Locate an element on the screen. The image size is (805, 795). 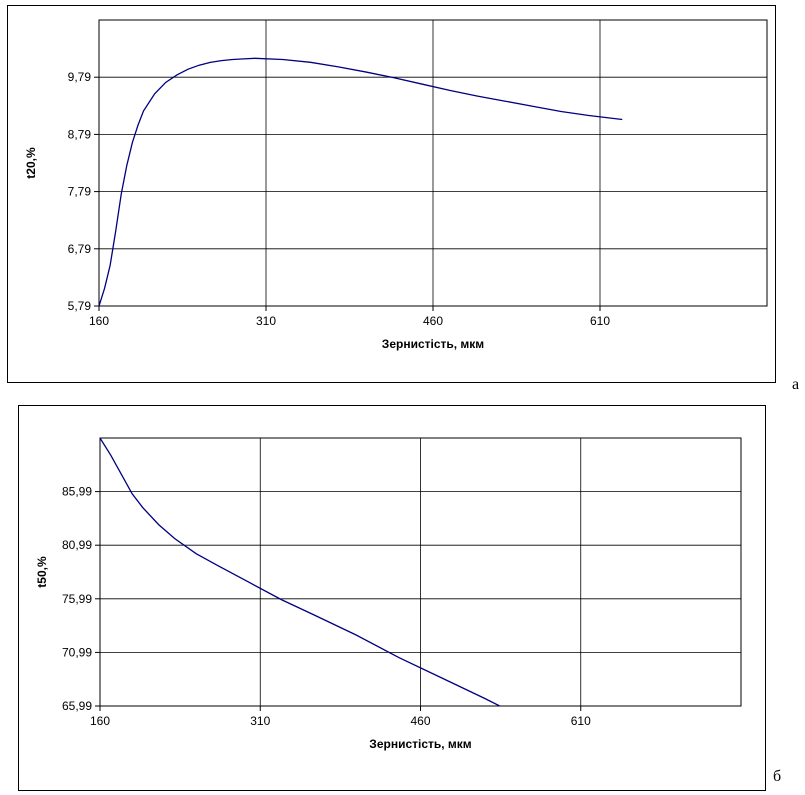
b-y-tick-label: 65,99 is located at coordinates (77, 706).